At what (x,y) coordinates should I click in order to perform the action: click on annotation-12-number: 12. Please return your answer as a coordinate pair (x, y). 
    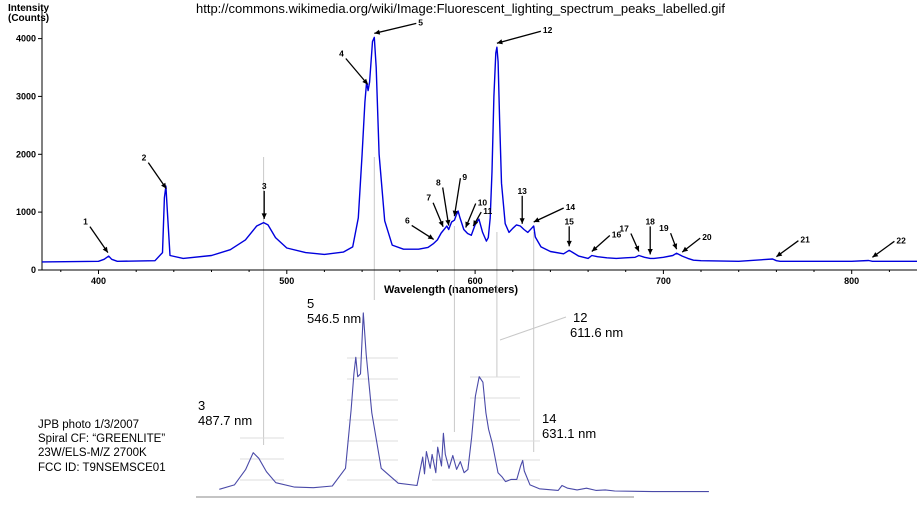
    Looking at the image, I should click on (580, 317).